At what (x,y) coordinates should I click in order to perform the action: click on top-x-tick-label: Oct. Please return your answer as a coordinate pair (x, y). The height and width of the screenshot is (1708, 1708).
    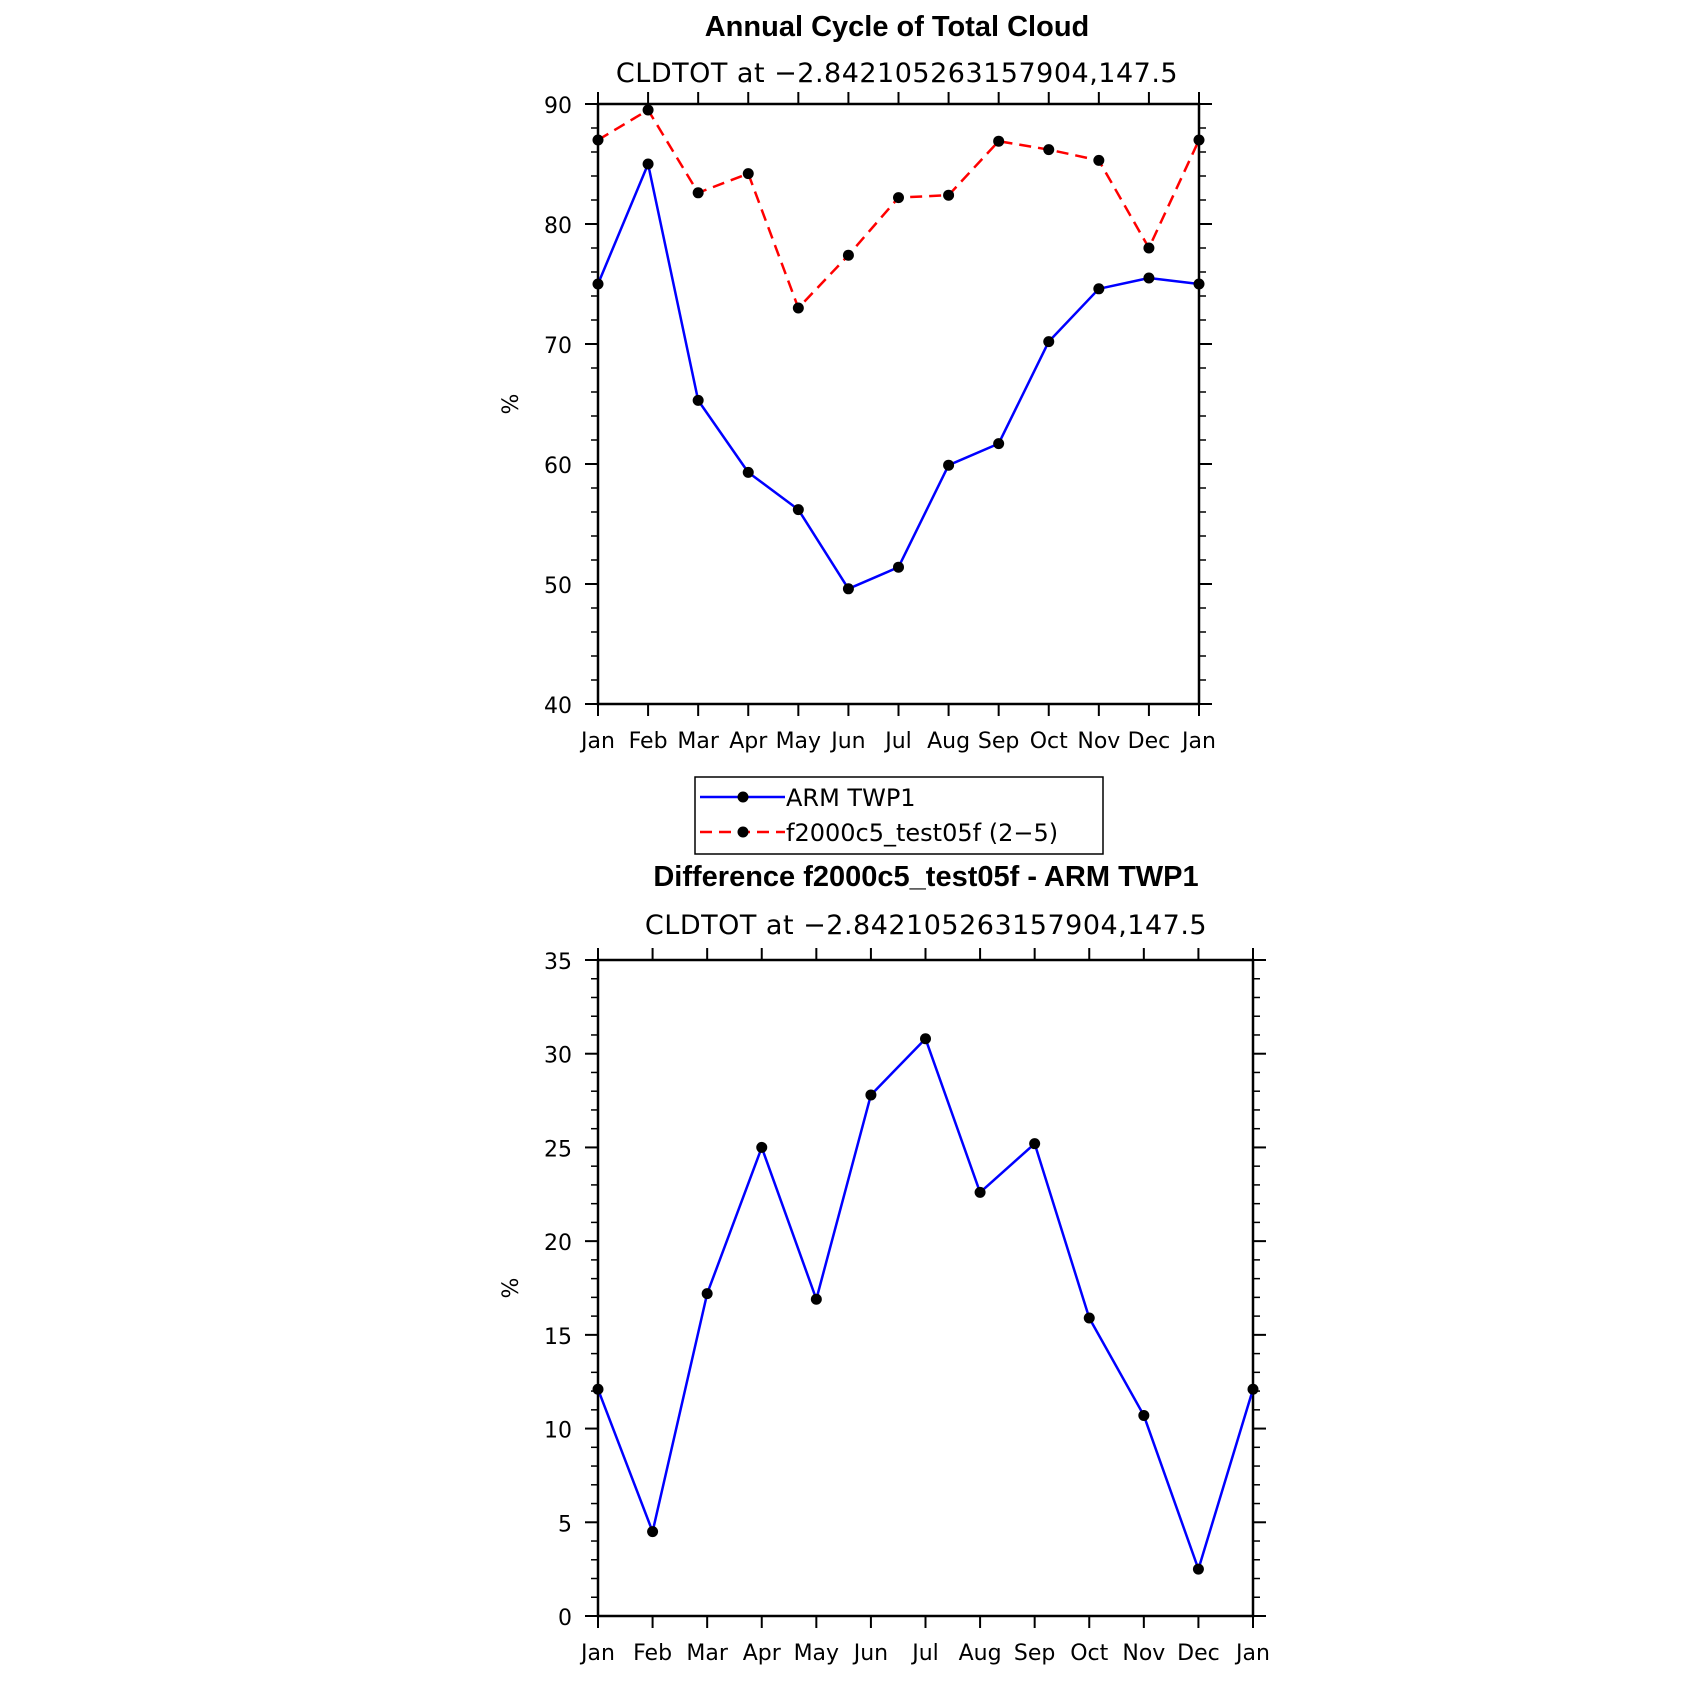
    Looking at the image, I should click on (1049, 741).